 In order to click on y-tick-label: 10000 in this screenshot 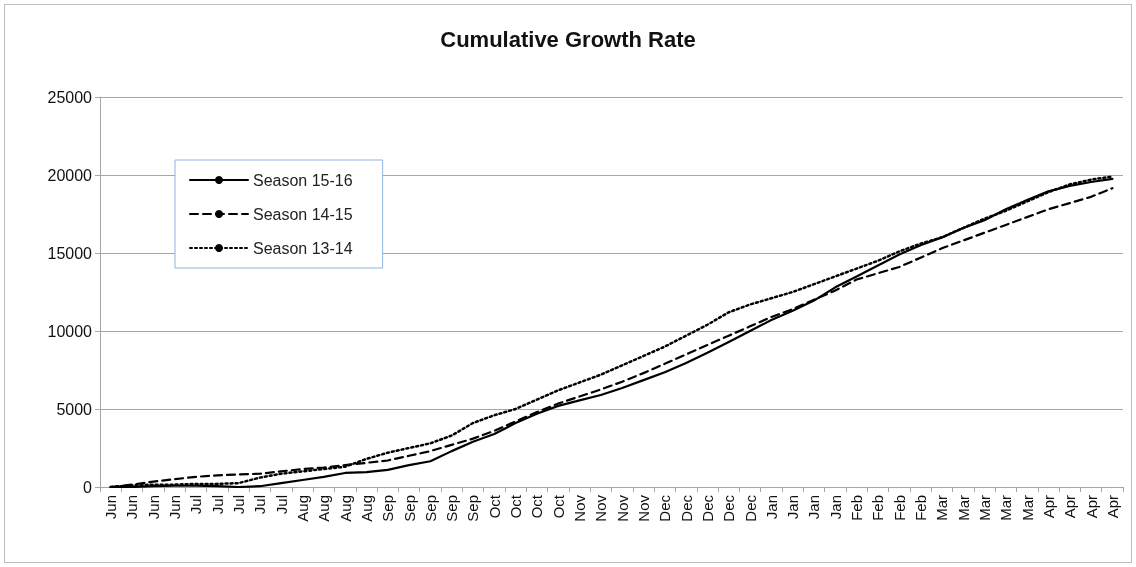, I will do `click(70, 331)`.